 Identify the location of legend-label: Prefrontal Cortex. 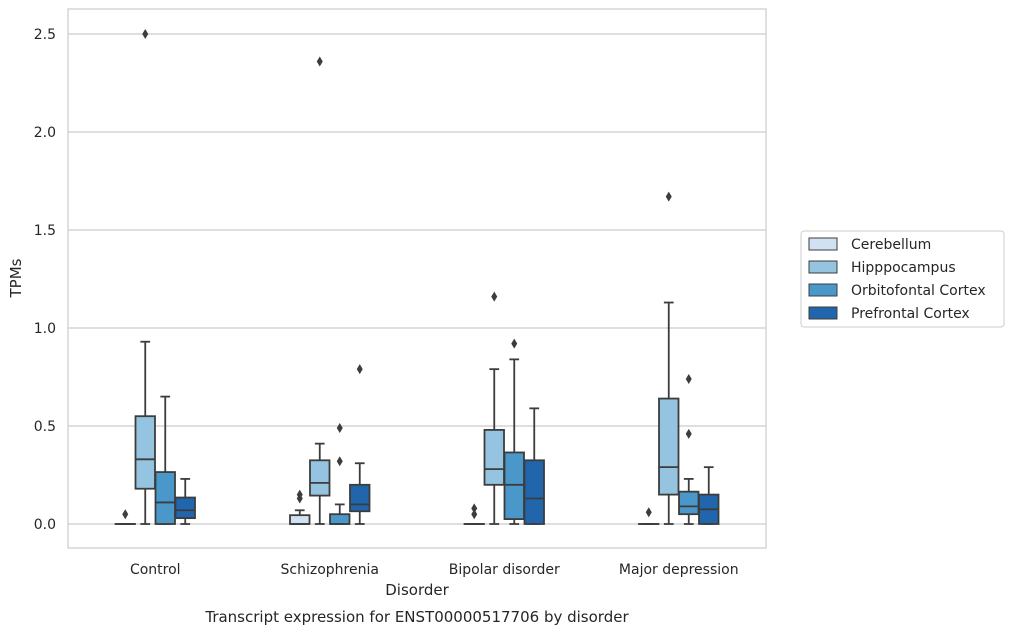
(910, 314).